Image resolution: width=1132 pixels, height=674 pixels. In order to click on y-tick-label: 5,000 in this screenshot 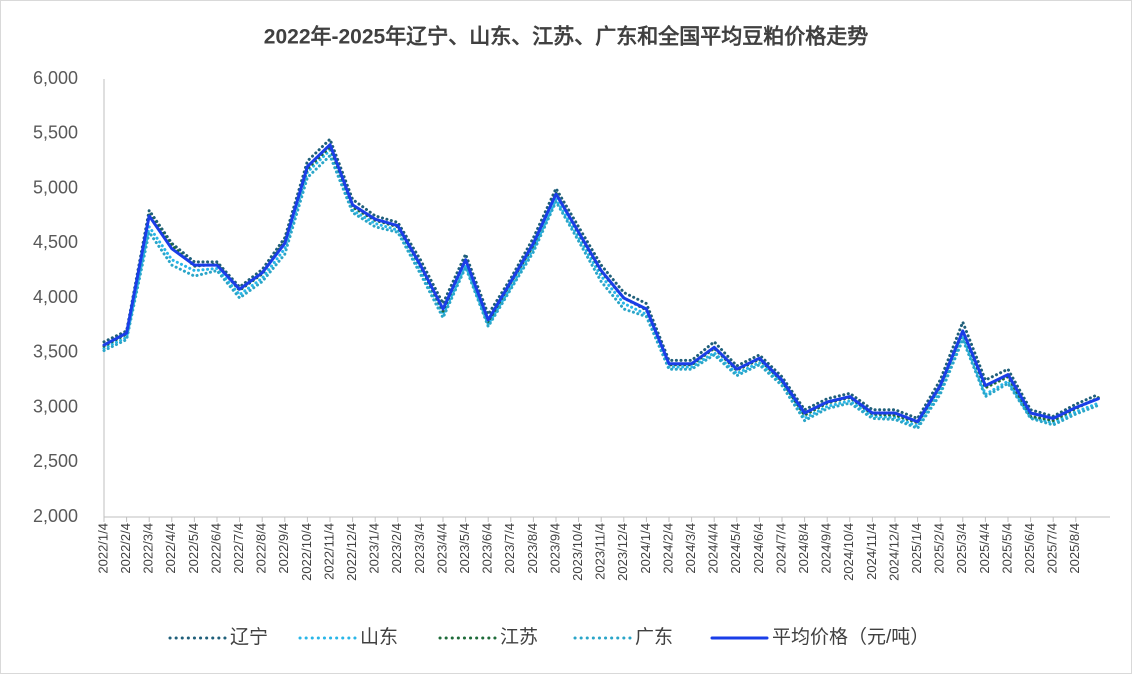, I will do `click(55, 187)`.